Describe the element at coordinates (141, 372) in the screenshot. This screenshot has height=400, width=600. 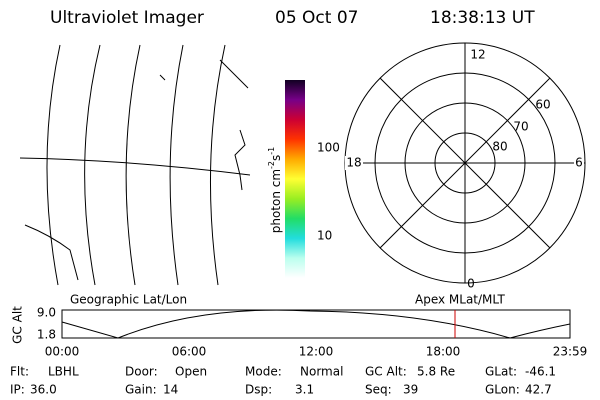
I see `status-label: Door:` at that location.